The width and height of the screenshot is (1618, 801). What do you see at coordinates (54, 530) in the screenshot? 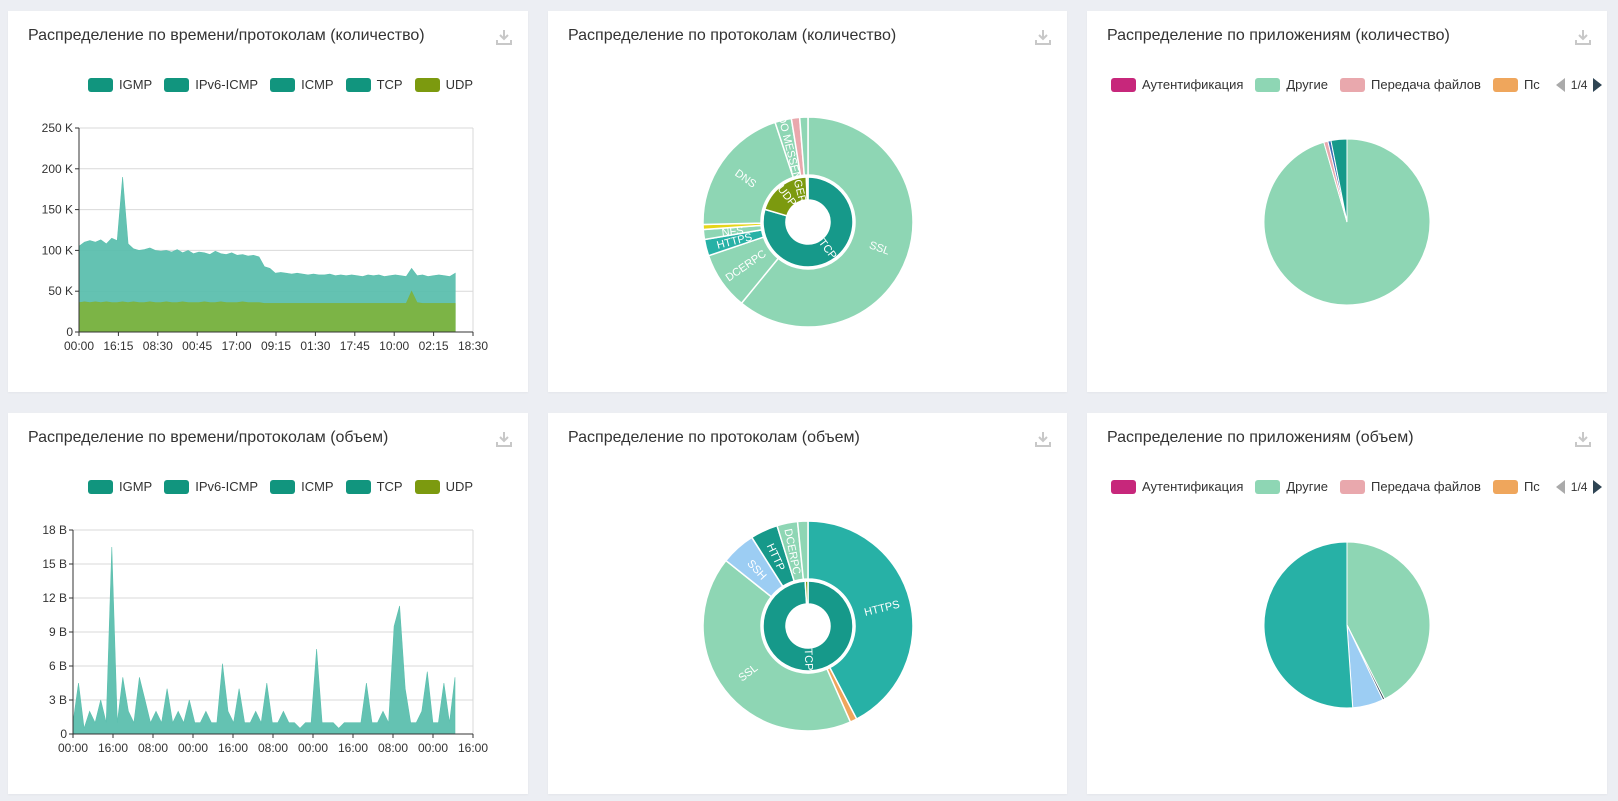
I see `y-tick-label: 18 B` at bounding box center [54, 530].